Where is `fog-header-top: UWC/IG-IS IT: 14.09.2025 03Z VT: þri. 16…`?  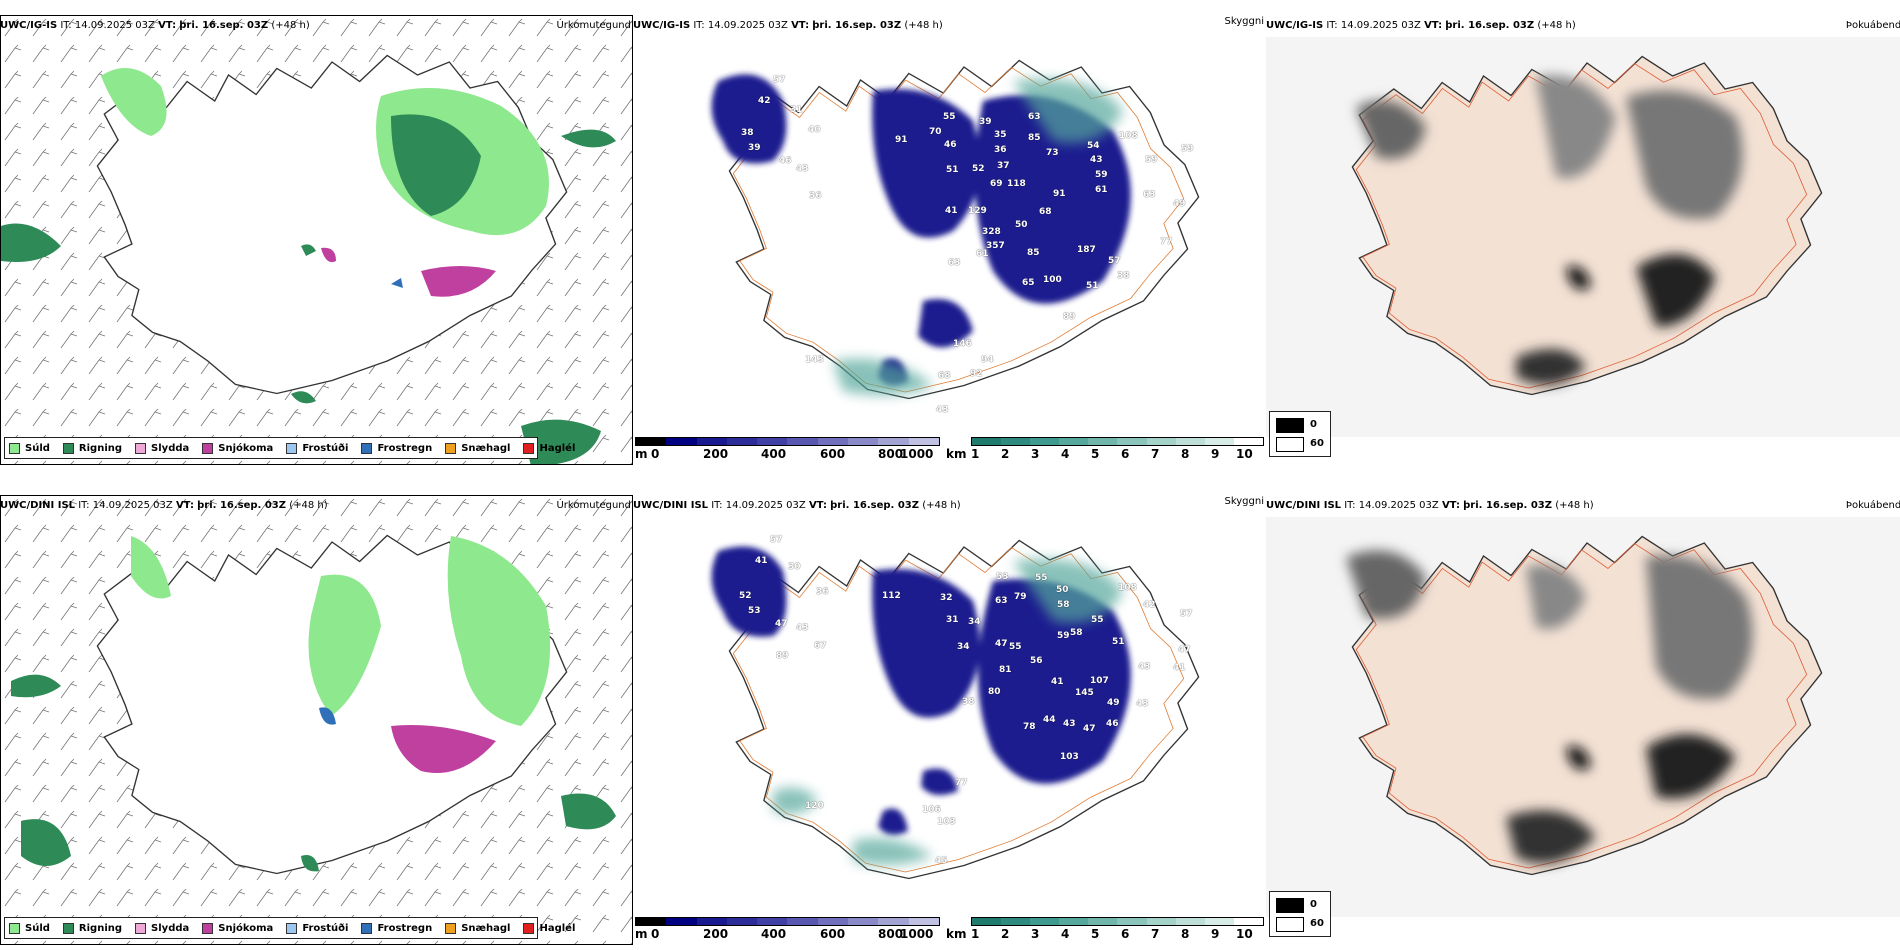
fog-header-top: UWC/IG-IS IT: 14.09.2025 03Z VT: þri. 16… is located at coordinates (1583, 27).